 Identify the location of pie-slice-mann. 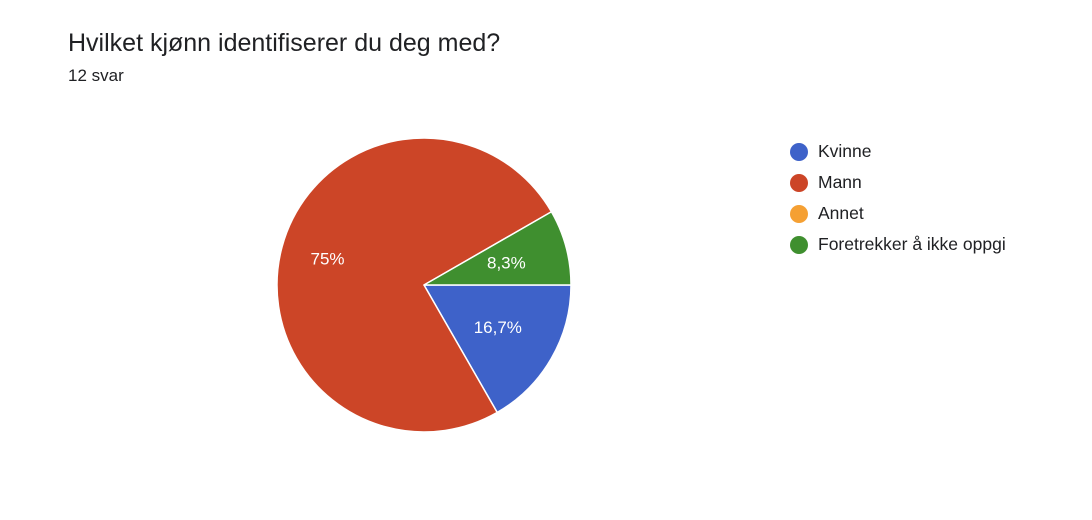
(414, 285).